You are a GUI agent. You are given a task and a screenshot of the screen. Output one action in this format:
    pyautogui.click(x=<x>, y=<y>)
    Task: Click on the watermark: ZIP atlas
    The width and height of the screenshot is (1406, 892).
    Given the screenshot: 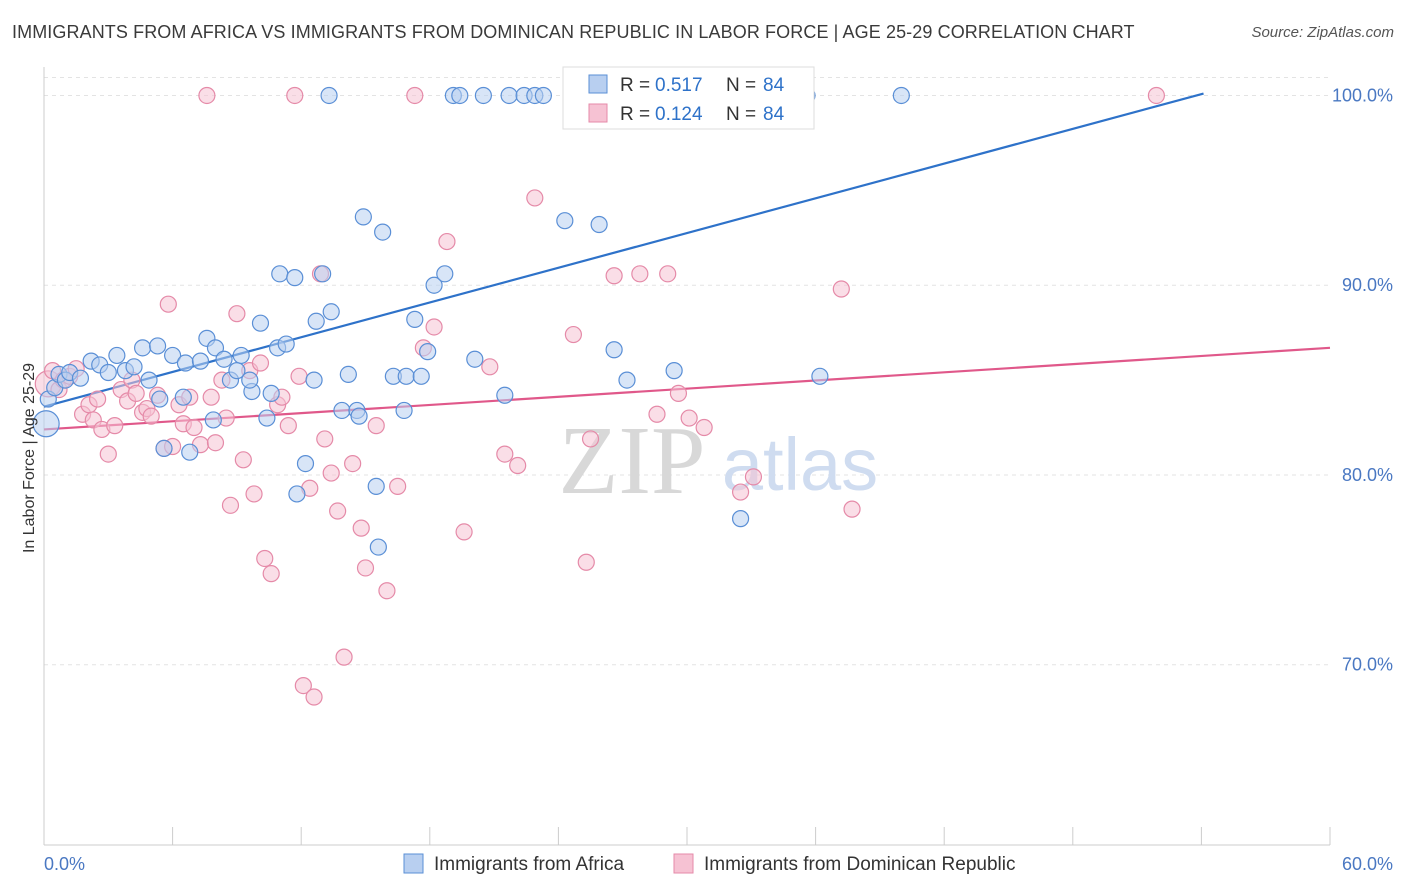 What is the action you would take?
    pyautogui.click(x=719, y=461)
    